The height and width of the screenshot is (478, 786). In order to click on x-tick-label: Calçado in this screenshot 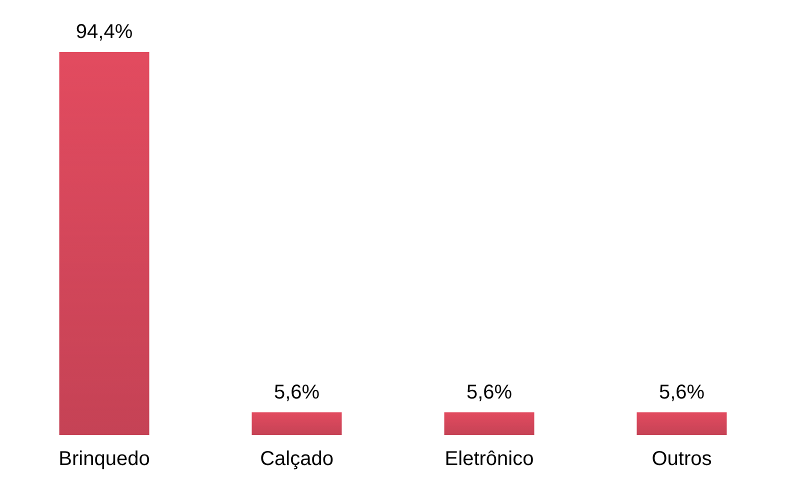, I will do `click(297, 459)`.